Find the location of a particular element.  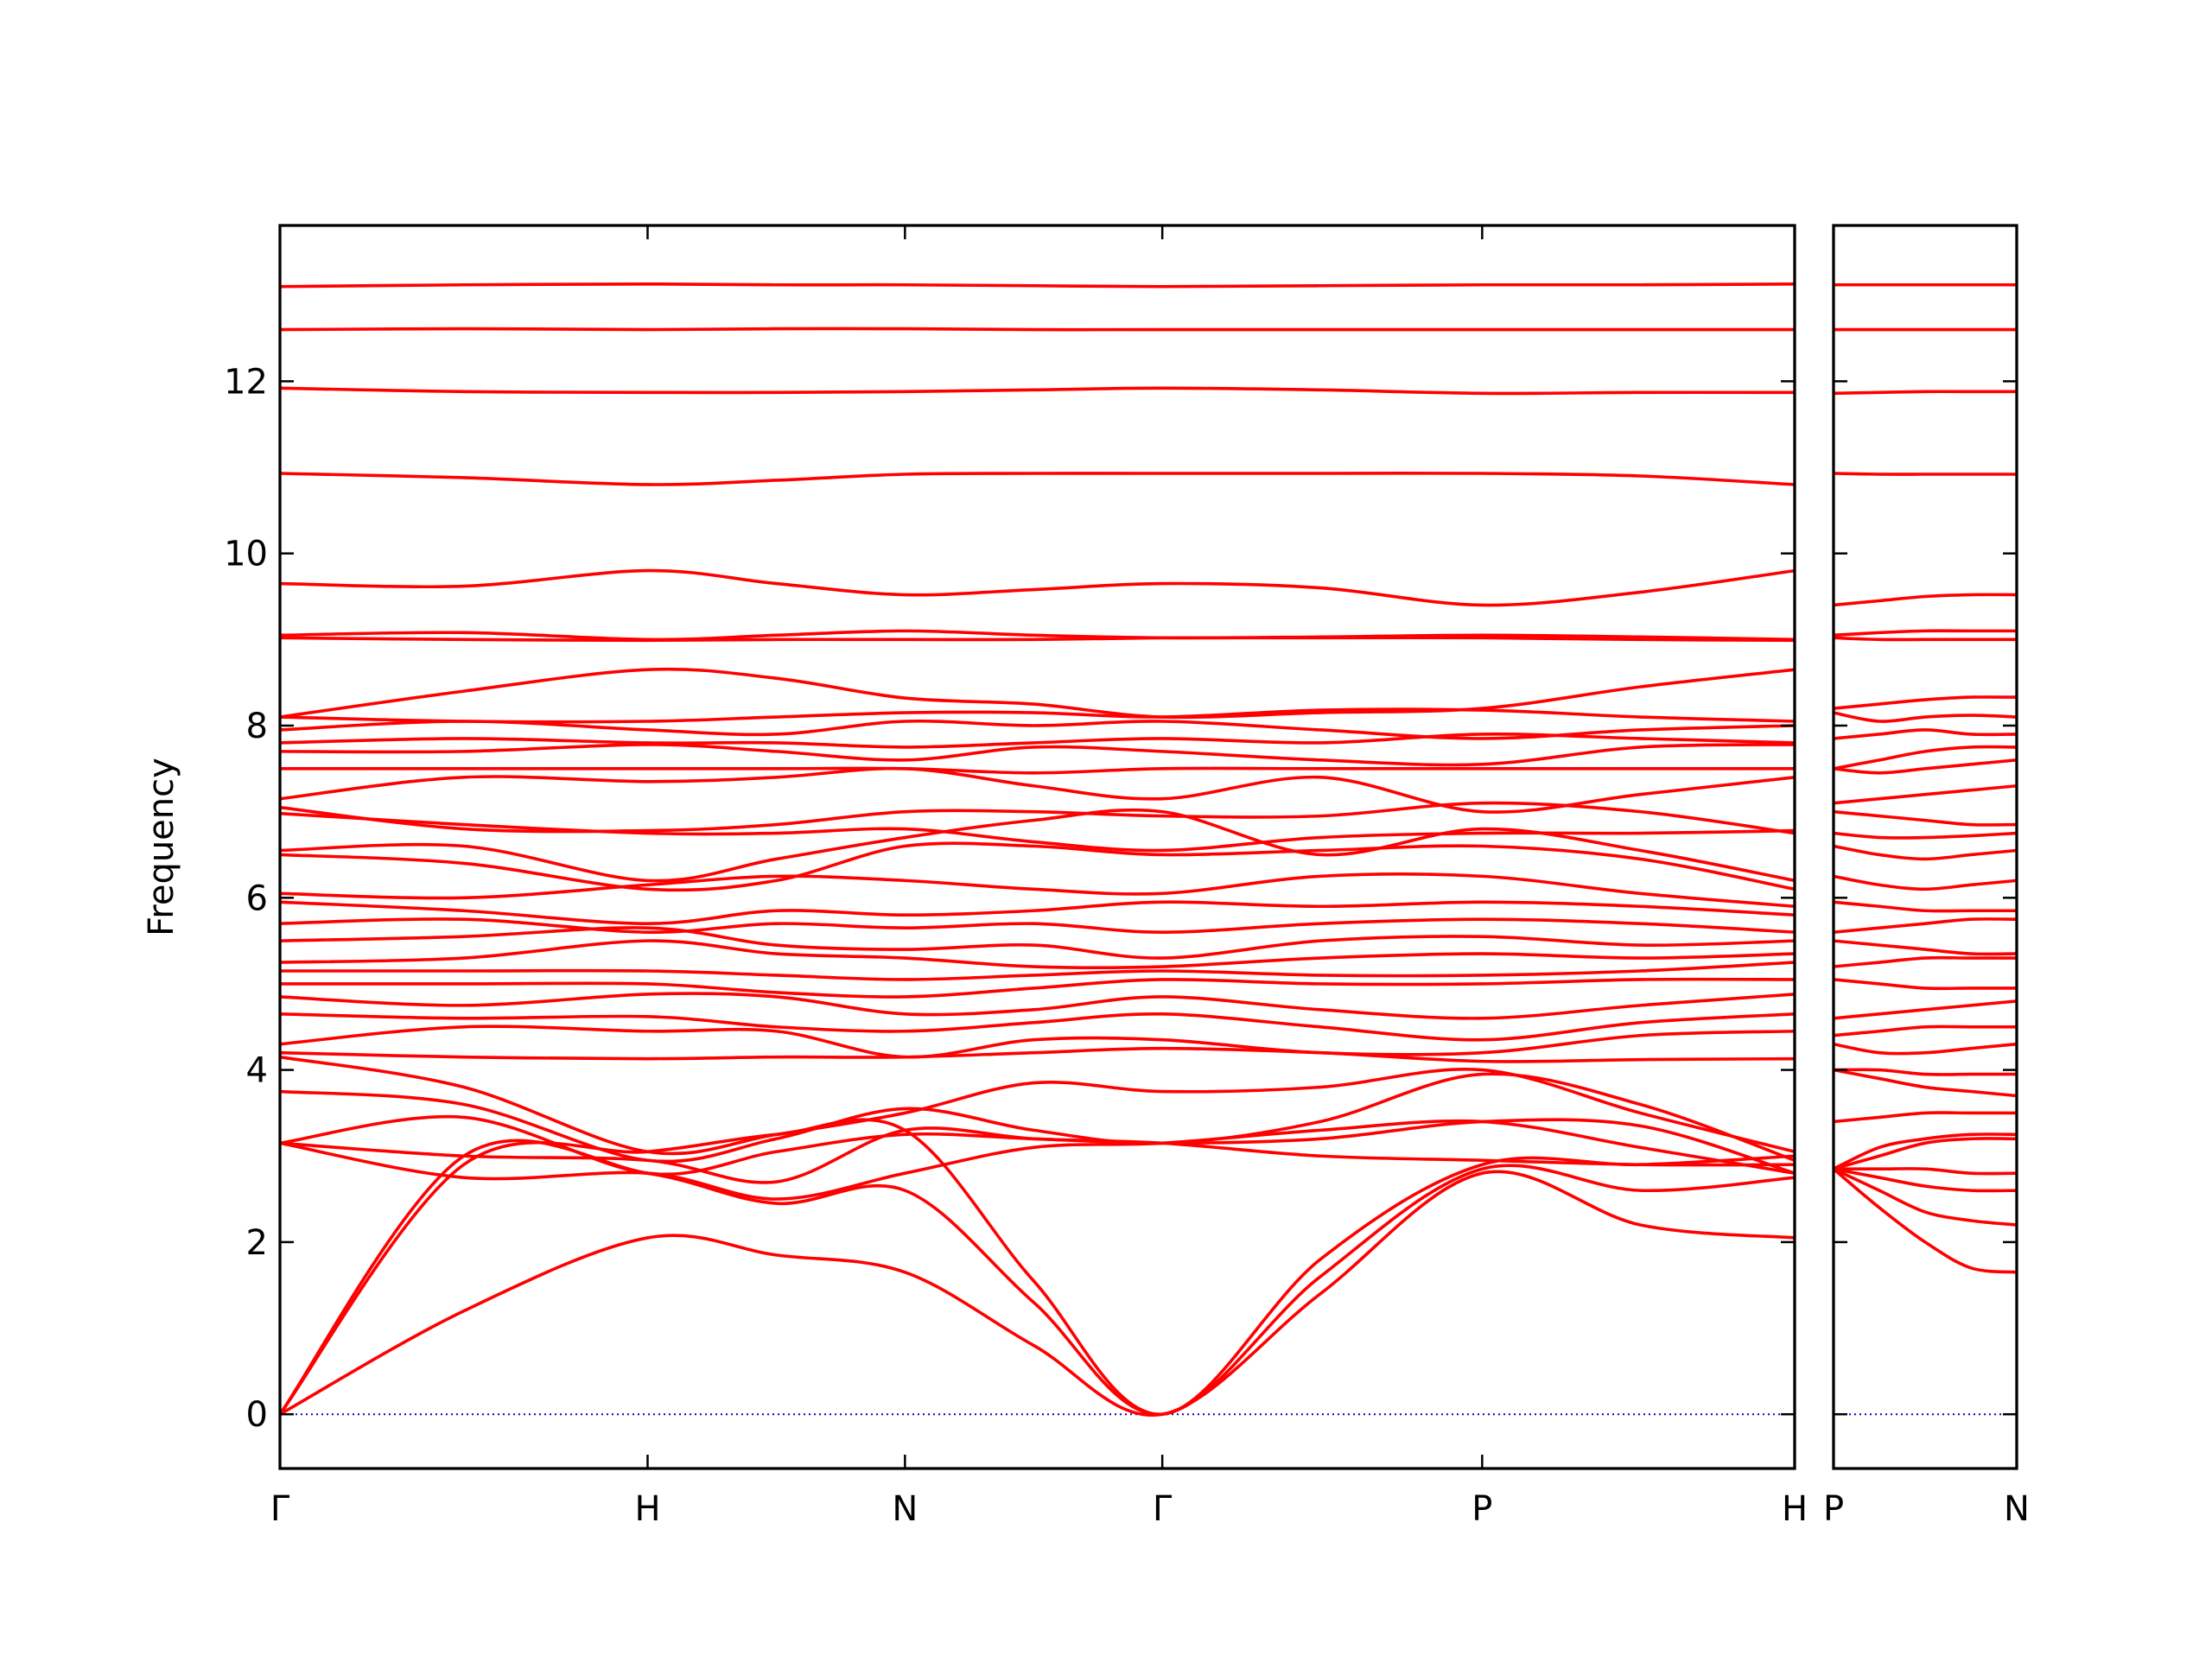

y-tick-label: 10 is located at coordinates (246, 554).